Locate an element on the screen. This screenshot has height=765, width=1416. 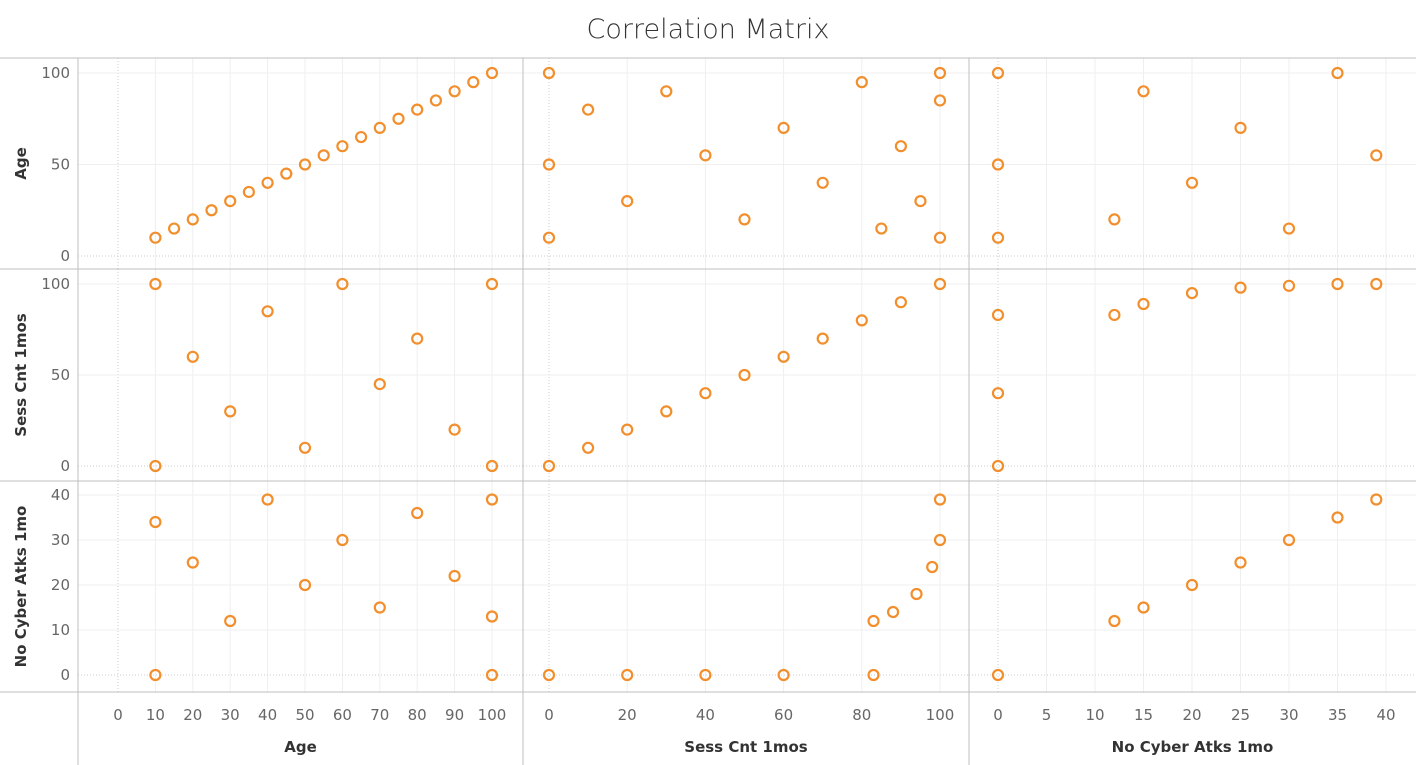
y-tick-label-sess-cnt-1mos: 100 is located at coordinates (55, 284).